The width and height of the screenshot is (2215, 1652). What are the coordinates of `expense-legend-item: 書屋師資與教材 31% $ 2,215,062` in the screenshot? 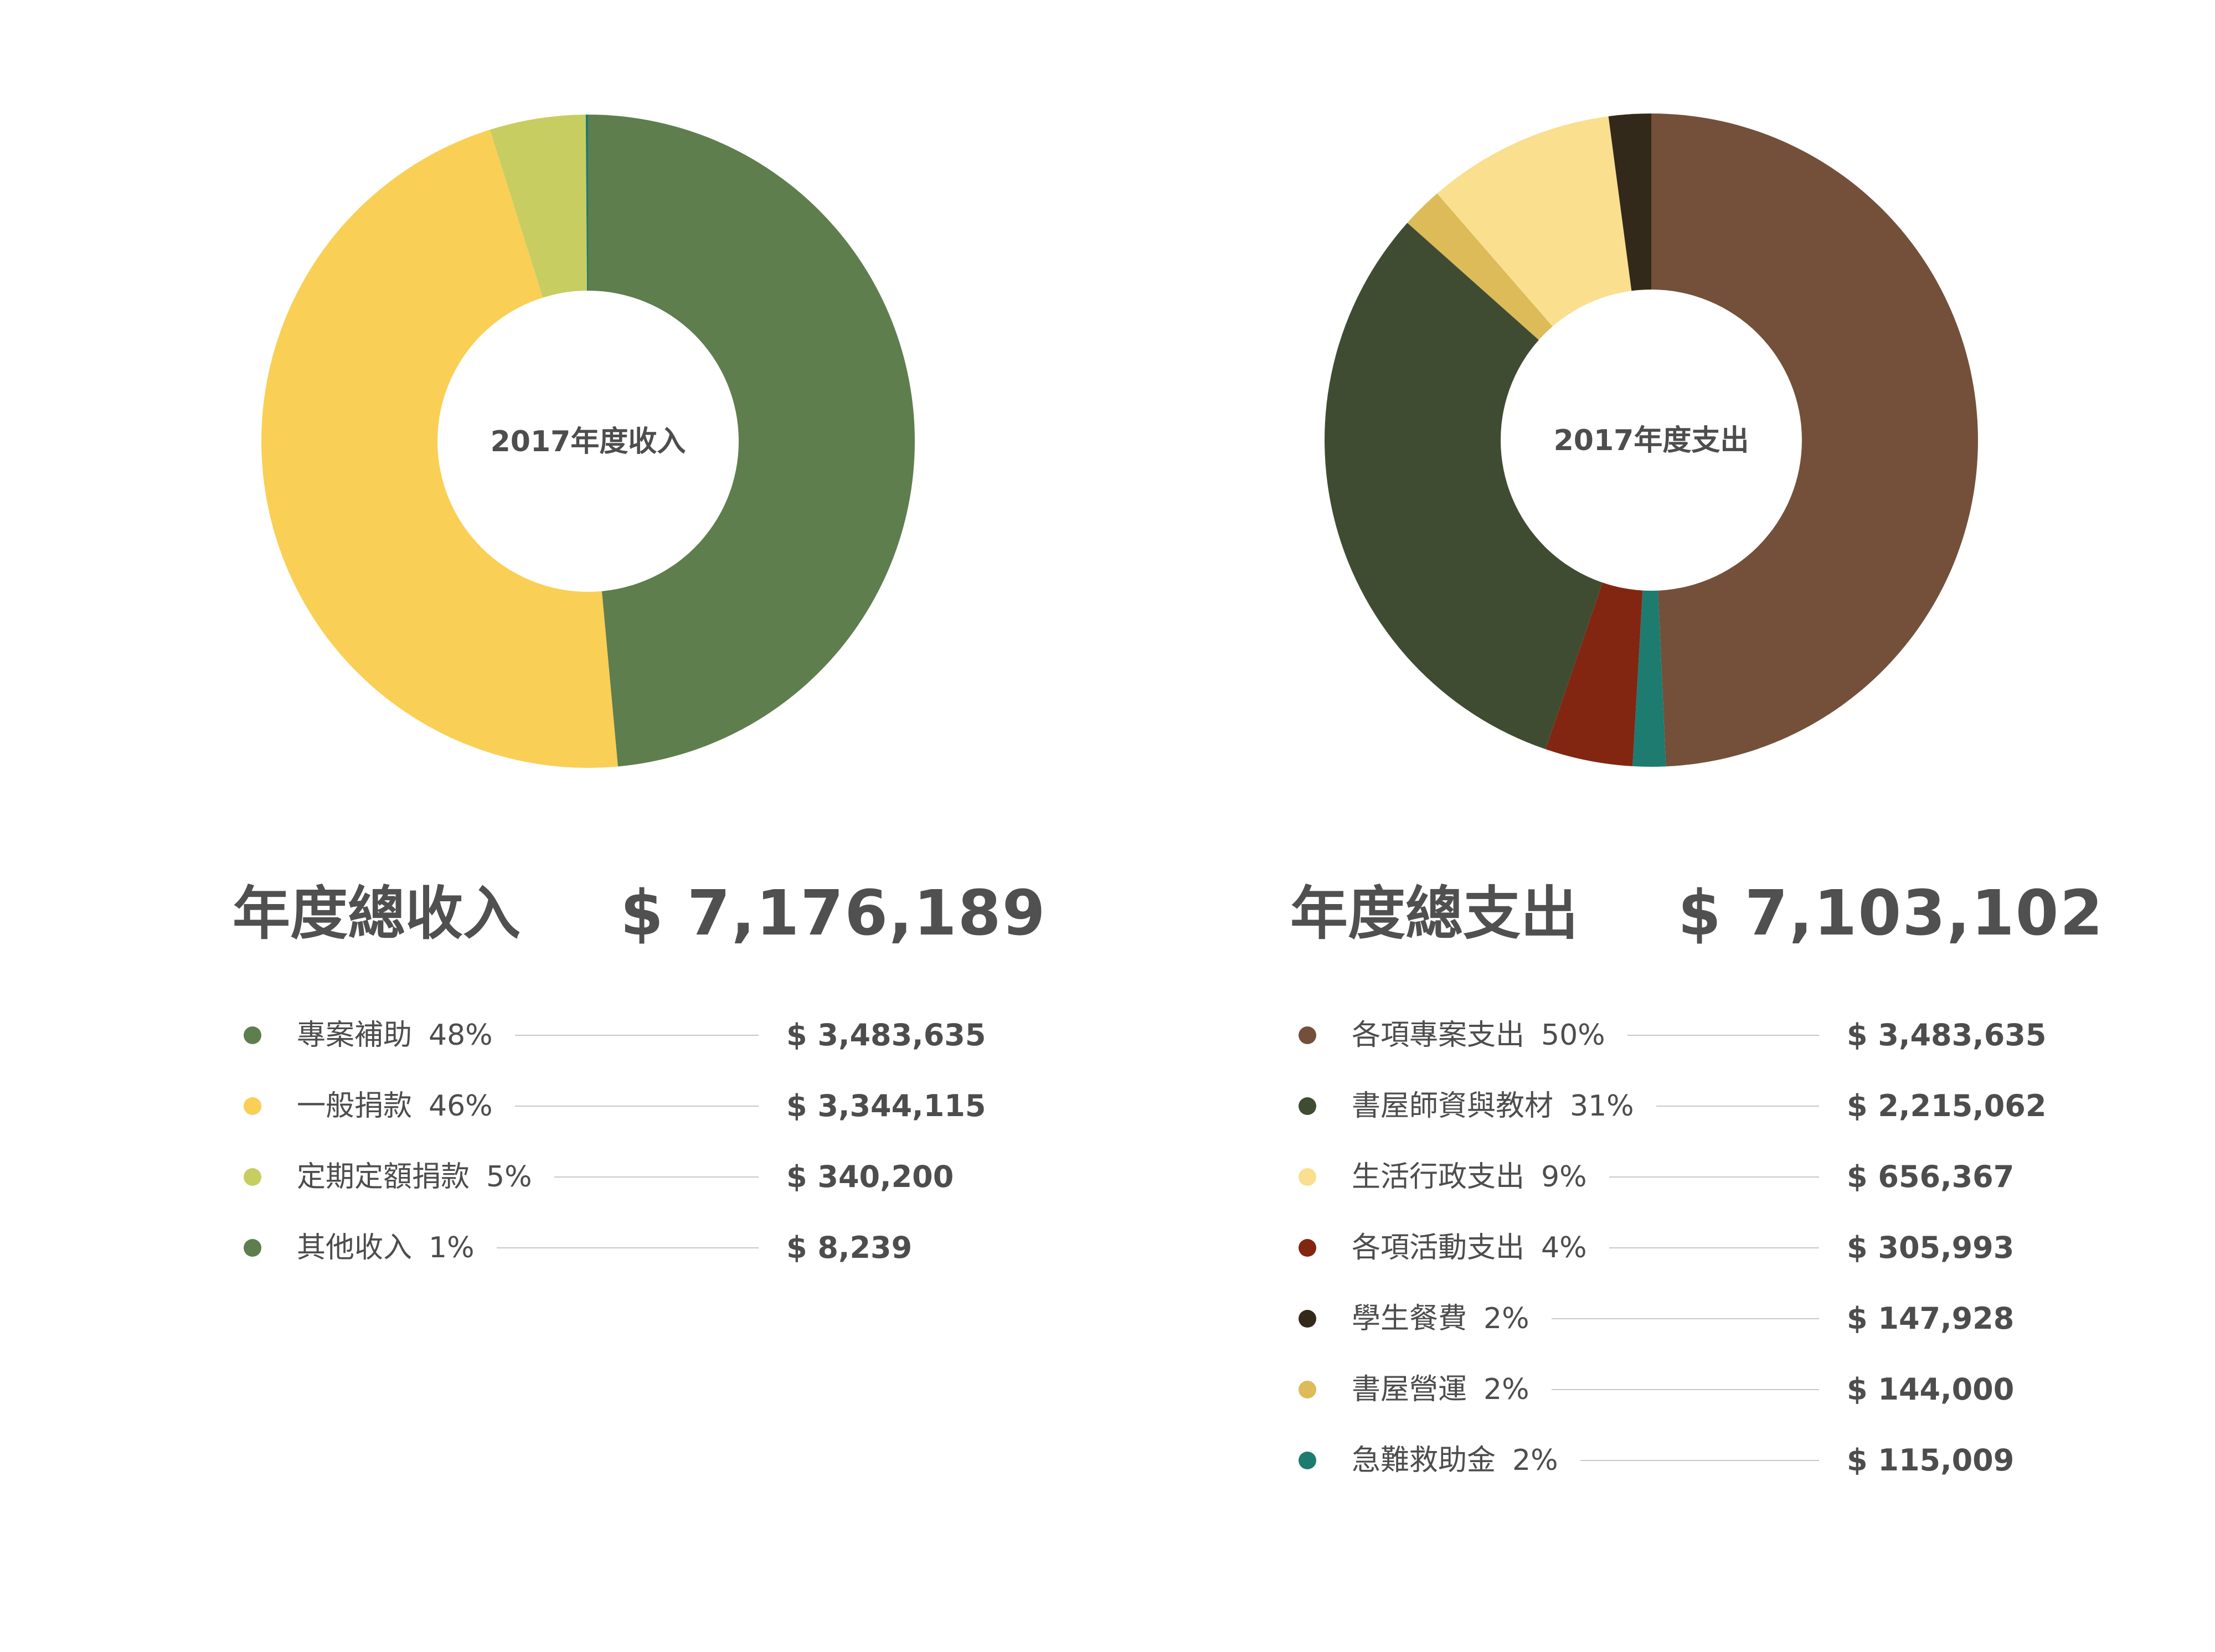 It's located at (1686, 1106).